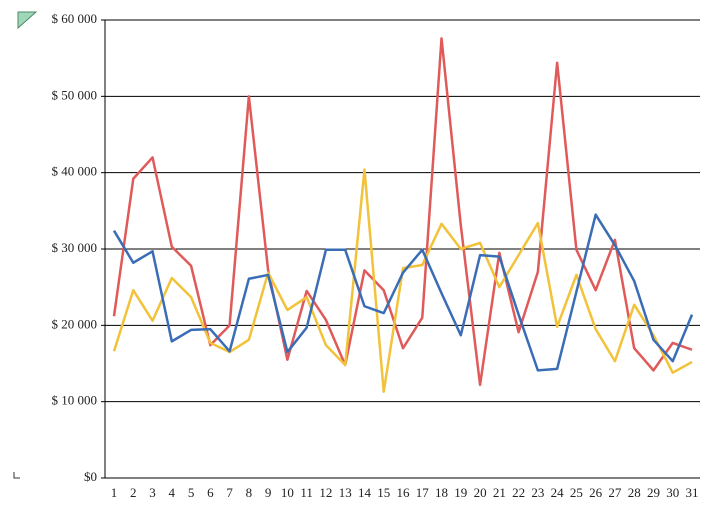  Describe the element at coordinates (634, 492) in the screenshot. I see `x-tick-label: 28` at that location.